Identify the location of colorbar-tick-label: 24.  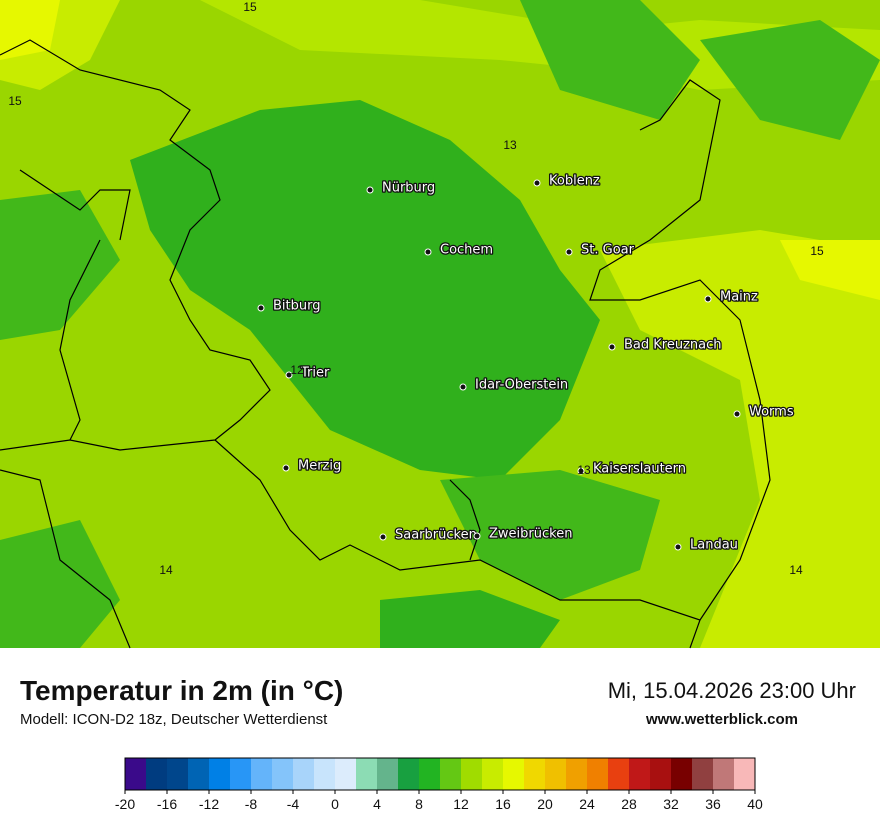
(587, 804).